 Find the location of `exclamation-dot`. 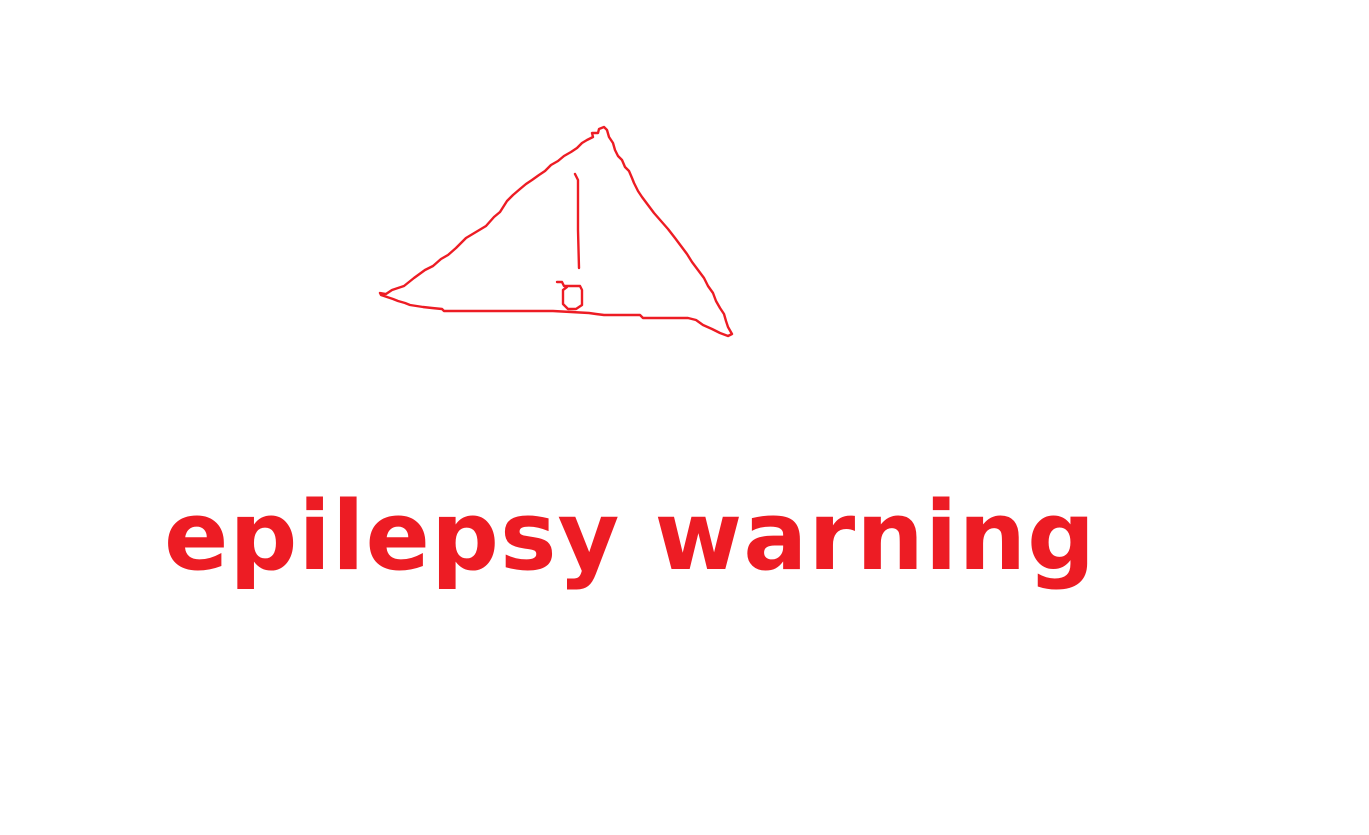

exclamation-dot is located at coordinates (569, 295).